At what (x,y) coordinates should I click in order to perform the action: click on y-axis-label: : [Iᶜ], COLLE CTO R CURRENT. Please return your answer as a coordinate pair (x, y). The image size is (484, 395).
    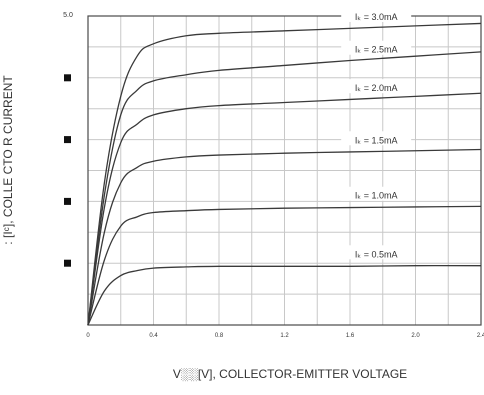
    Looking at the image, I should click on (8, 160).